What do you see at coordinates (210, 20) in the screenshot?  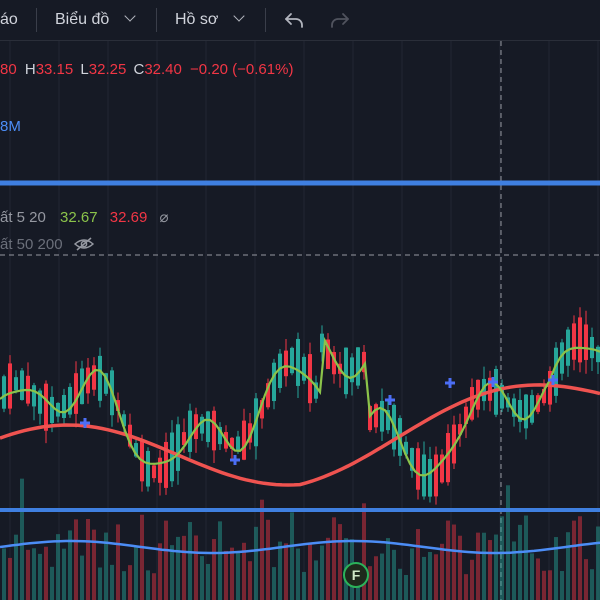 I see `profile-menu: Hồ sơ` at bounding box center [210, 20].